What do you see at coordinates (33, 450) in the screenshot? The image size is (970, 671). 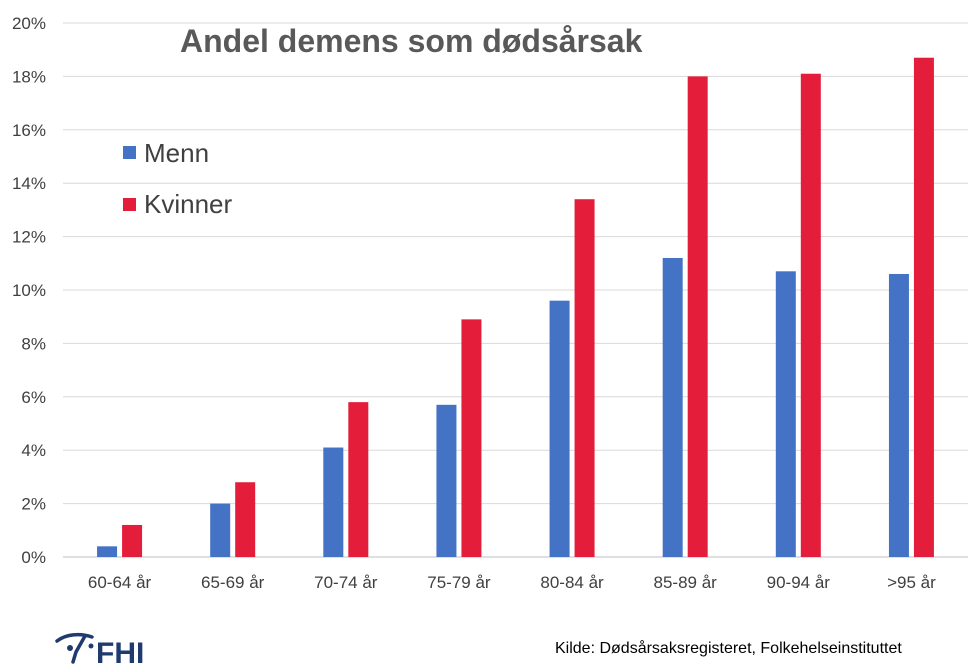 I see `y-tick-label: 4%` at bounding box center [33, 450].